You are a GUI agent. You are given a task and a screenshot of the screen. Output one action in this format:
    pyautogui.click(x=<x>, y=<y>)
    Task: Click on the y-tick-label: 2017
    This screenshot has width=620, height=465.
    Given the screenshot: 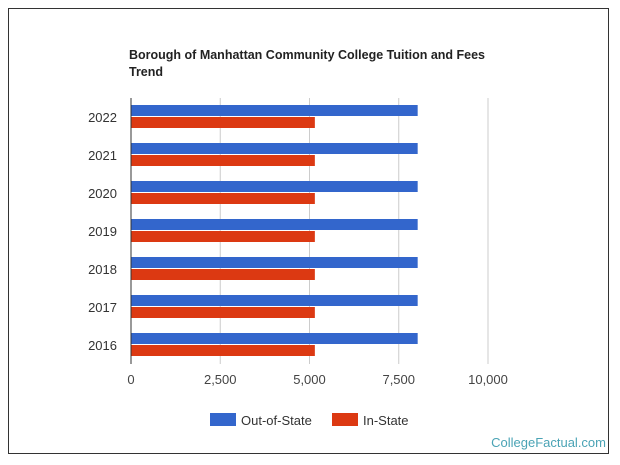 What is the action you would take?
    pyautogui.click(x=102, y=307)
    